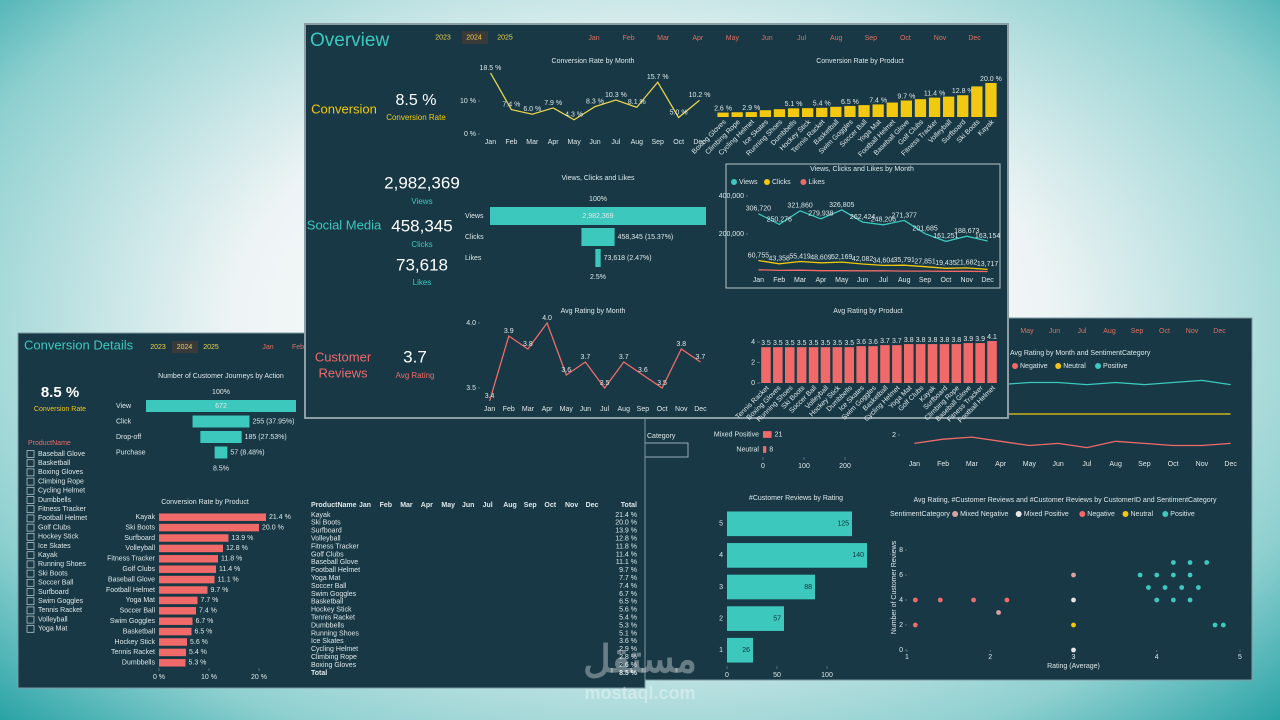 This screenshot has height=720, width=1280. I want to click on legend-label: Positive, so click(1115, 366).